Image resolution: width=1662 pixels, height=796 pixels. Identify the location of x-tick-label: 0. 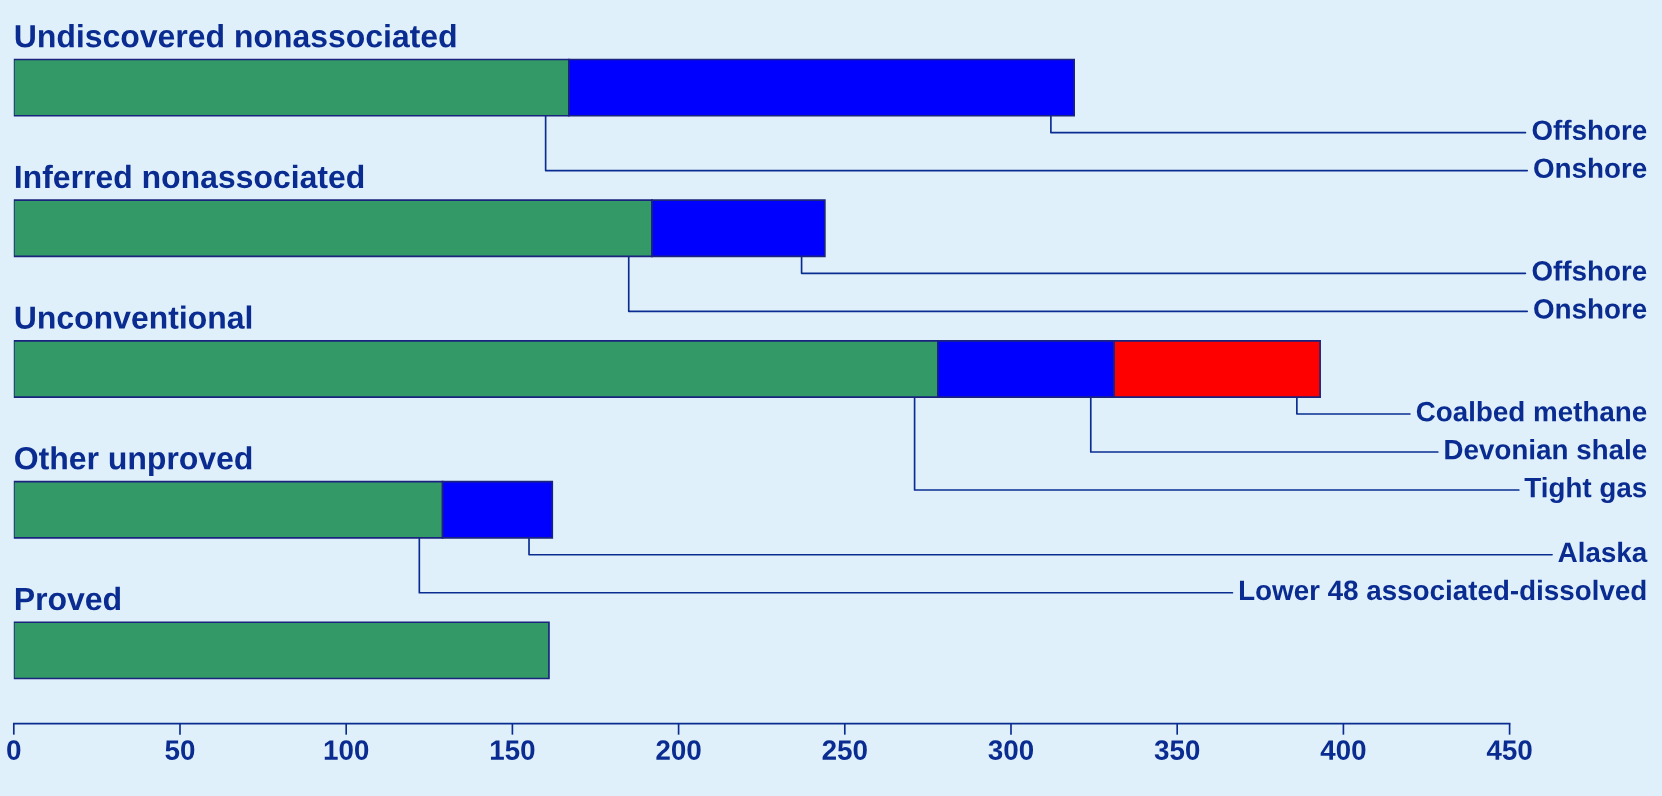
(14, 750).